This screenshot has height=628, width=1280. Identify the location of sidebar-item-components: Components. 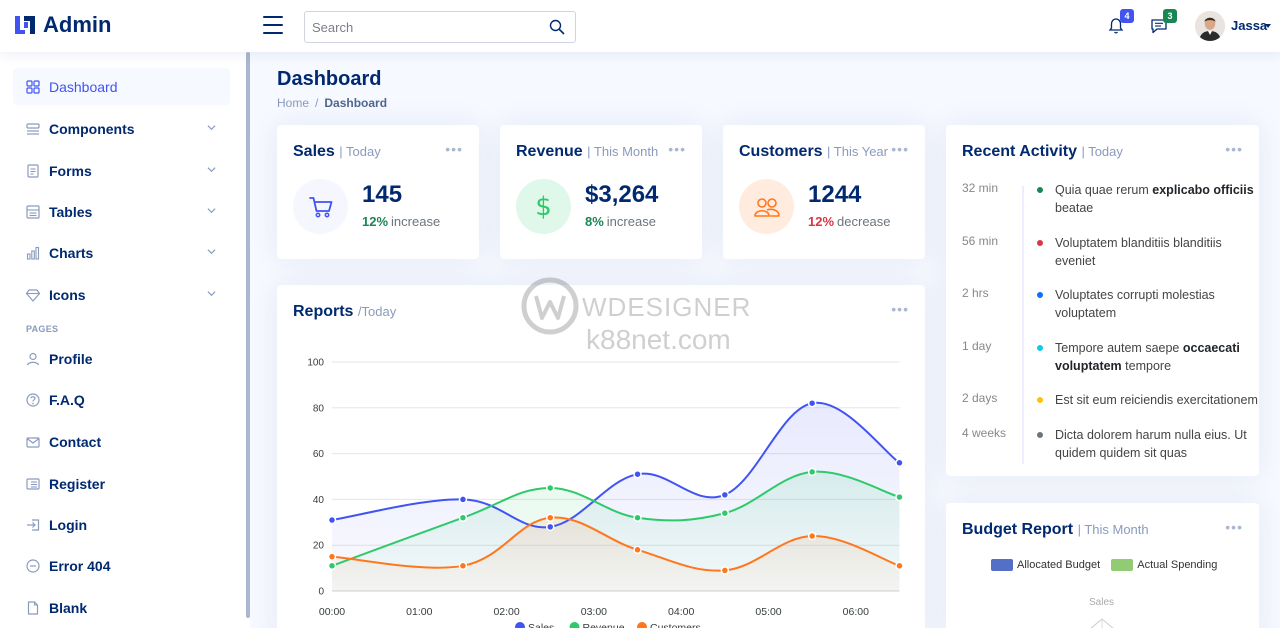
(121, 128).